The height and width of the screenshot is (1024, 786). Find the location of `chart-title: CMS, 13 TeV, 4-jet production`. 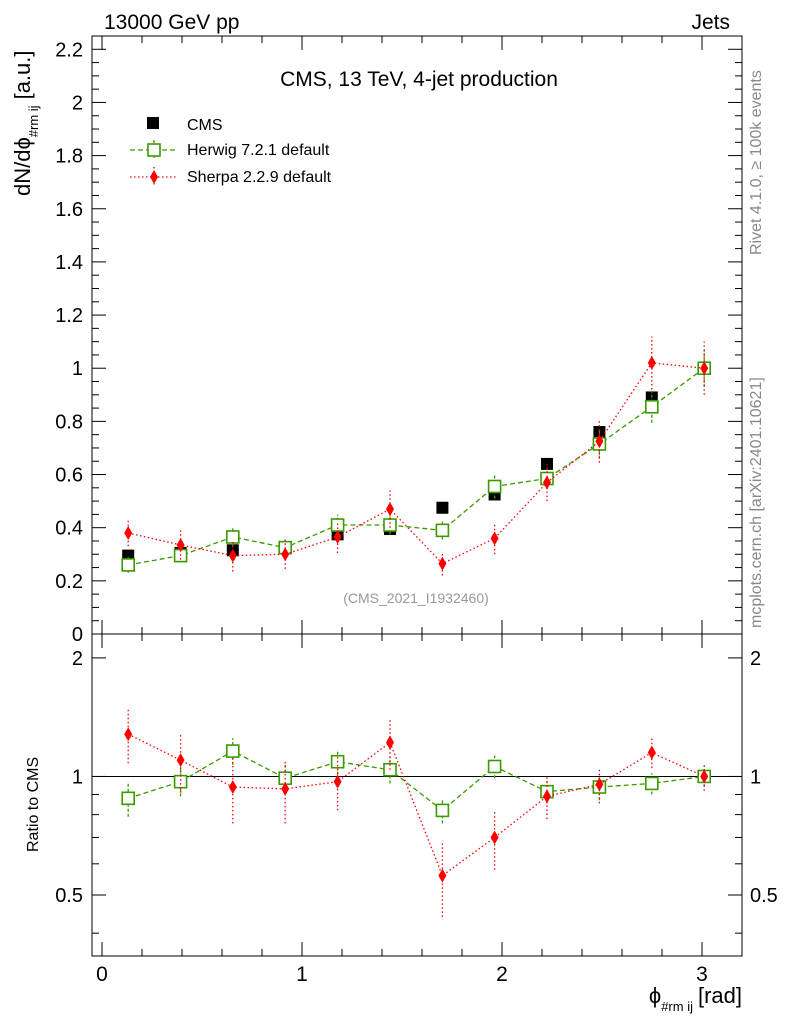

chart-title: CMS, 13 TeV, 4-jet production is located at coordinates (419, 79).